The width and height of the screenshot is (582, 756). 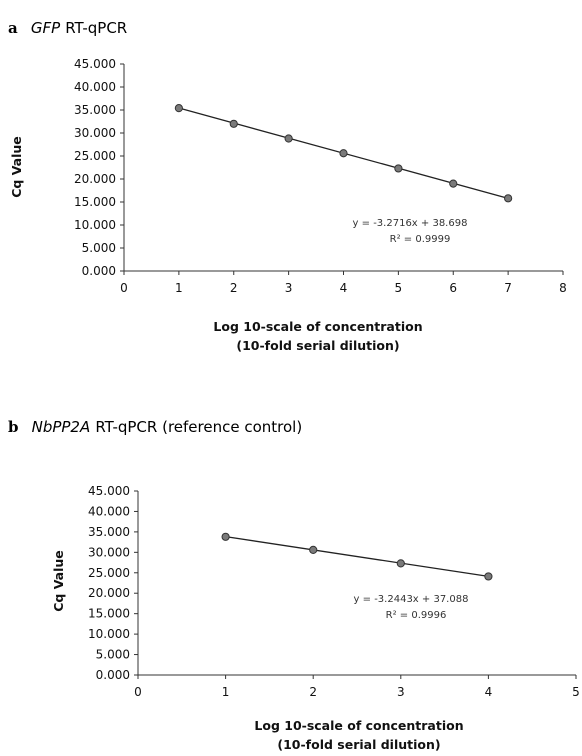 What do you see at coordinates (95, 202) in the screenshot?
I see `chart-a-y-tick-label: 15.000` at bounding box center [95, 202].